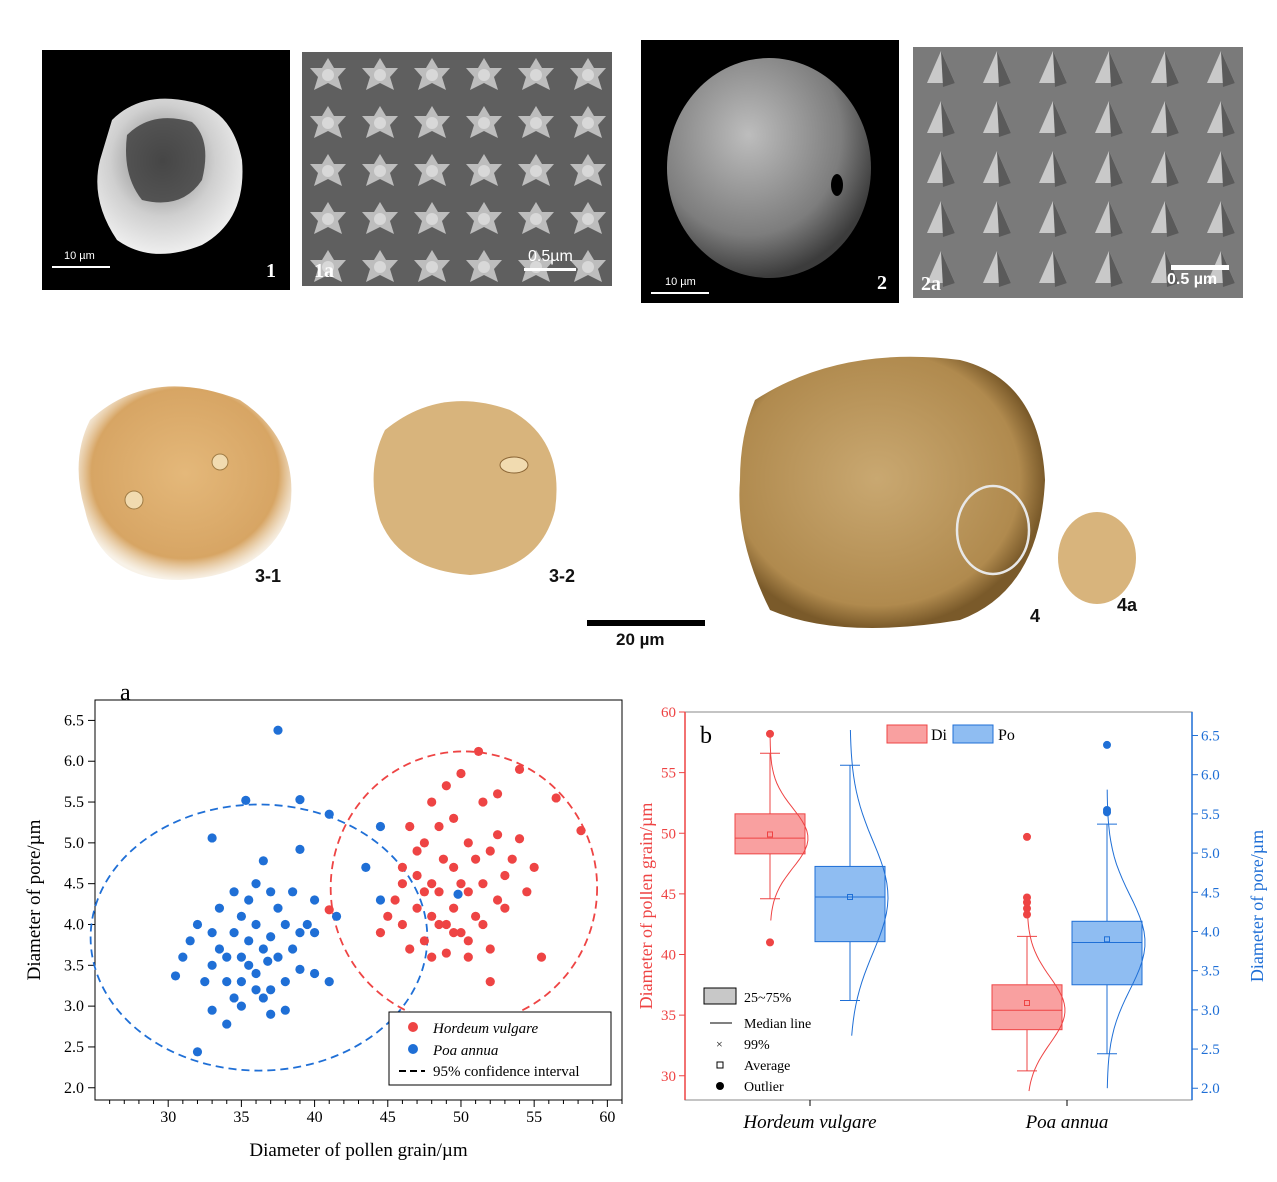 This screenshot has width=1277, height=1182. What do you see at coordinates (74, 884) in the screenshot?
I see `y-tick-label: 4.5` at bounding box center [74, 884].